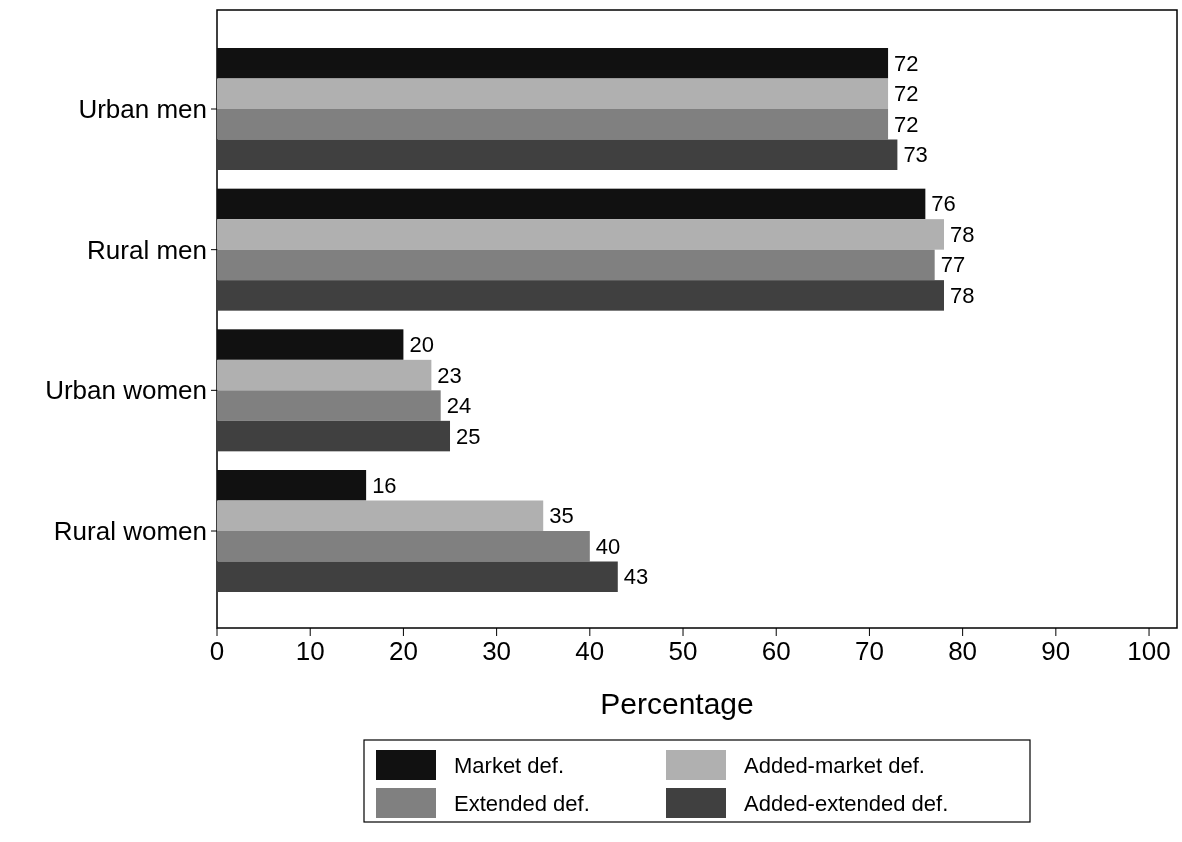 The height and width of the screenshot is (842, 1182). What do you see at coordinates (421, 345) in the screenshot?
I see `data-label: 20` at bounding box center [421, 345].